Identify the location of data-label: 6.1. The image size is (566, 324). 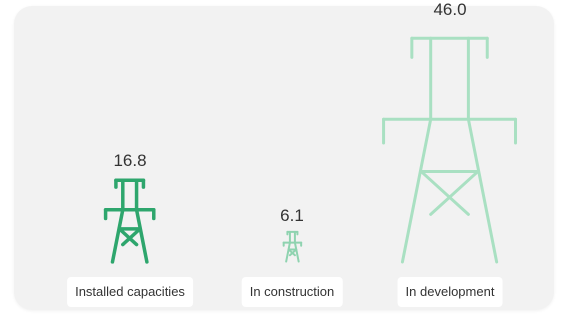
(292, 216).